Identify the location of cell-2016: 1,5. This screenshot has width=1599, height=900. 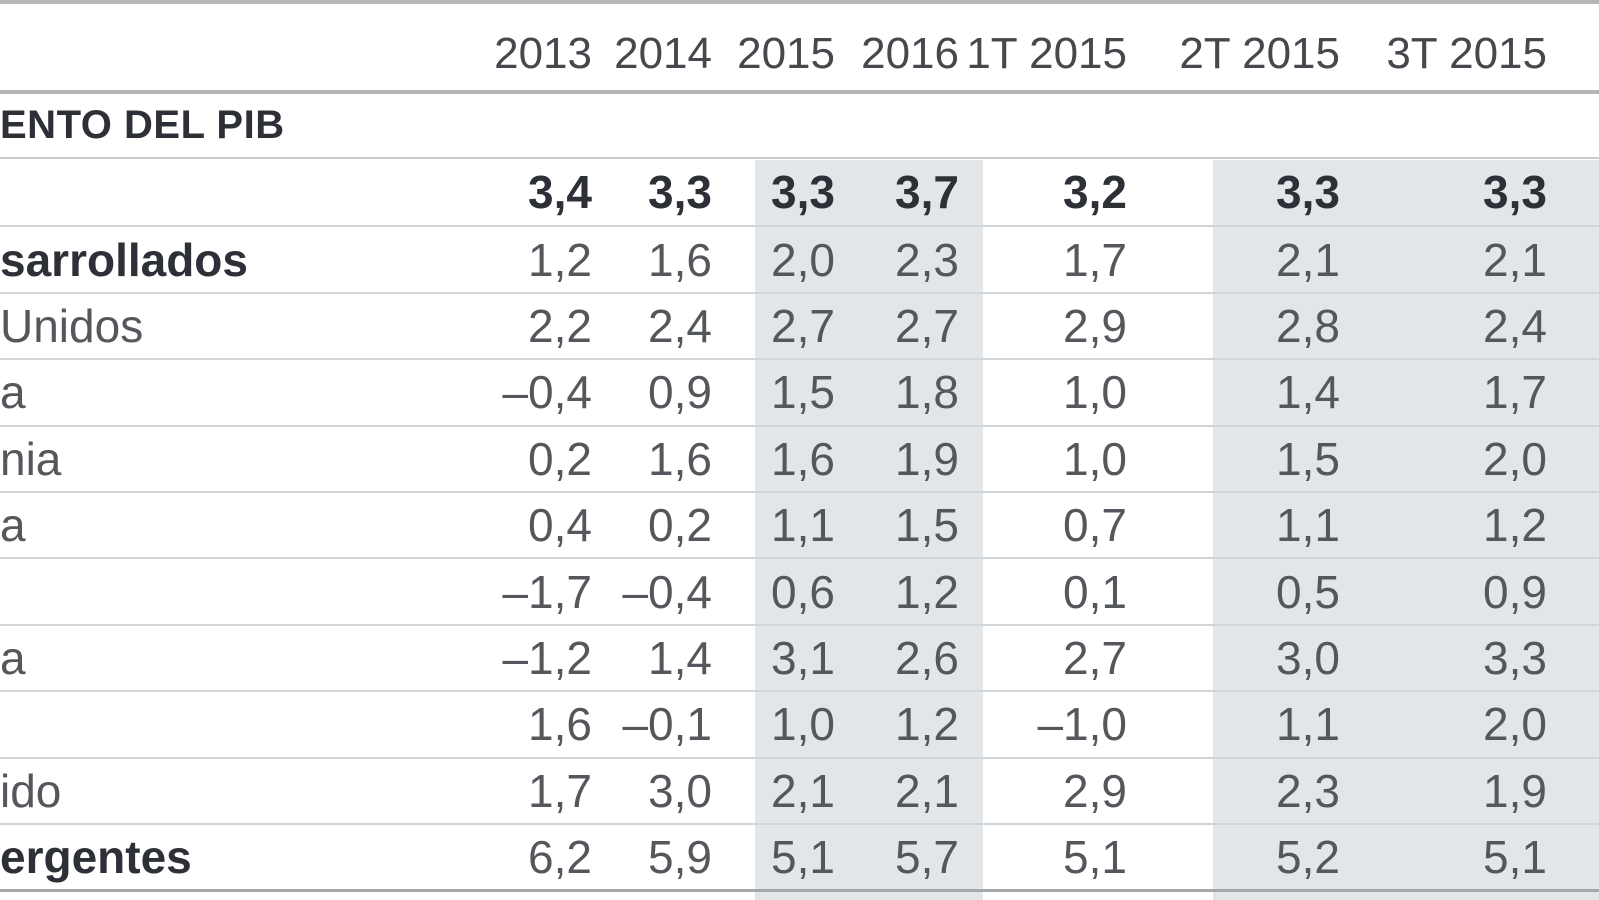
(927, 525).